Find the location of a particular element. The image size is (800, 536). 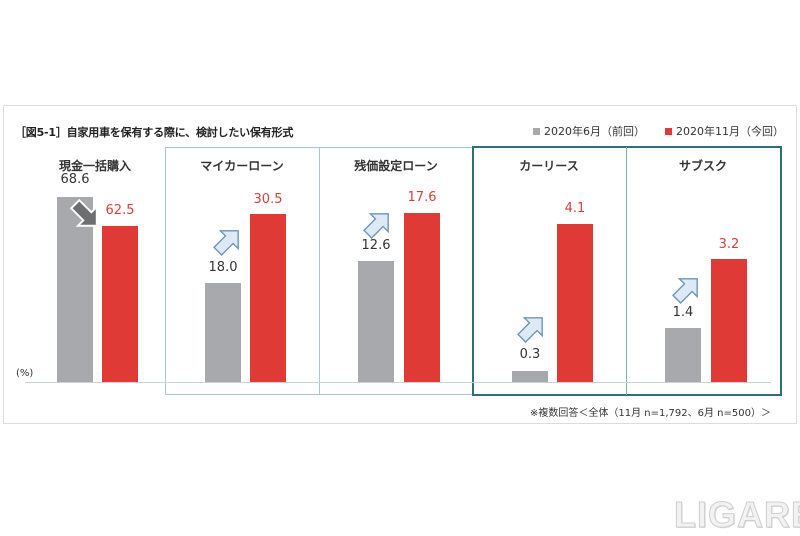

value-label-mycar-loan-curr: 30.5 is located at coordinates (268, 199).